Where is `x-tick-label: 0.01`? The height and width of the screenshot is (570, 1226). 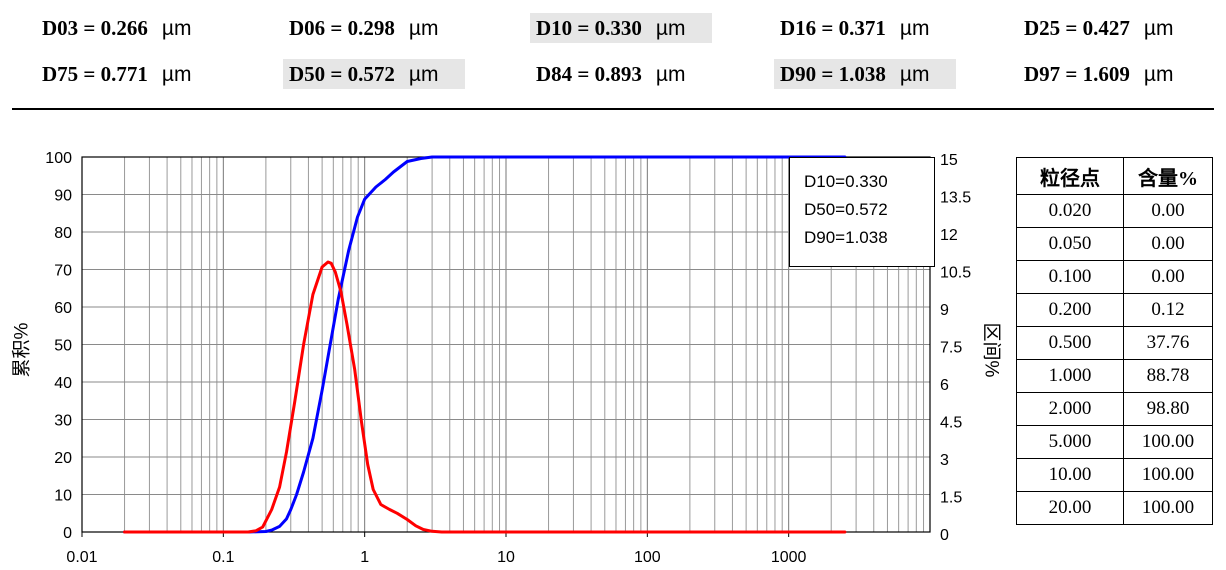 x-tick-label: 0.01 is located at coordinates (81, 557).